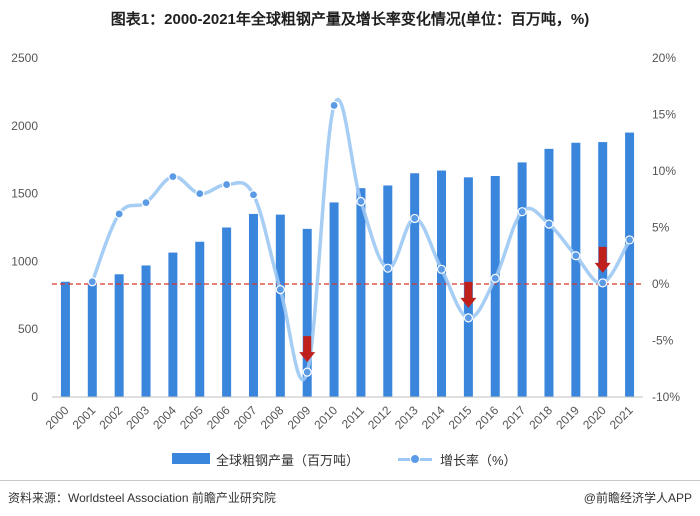 Image resolution: width=700 pixels, height=516 pixels. Describe the element at coordinates (487, 417) in the screenshot. I see `x-tick-label: 2016` at that location.